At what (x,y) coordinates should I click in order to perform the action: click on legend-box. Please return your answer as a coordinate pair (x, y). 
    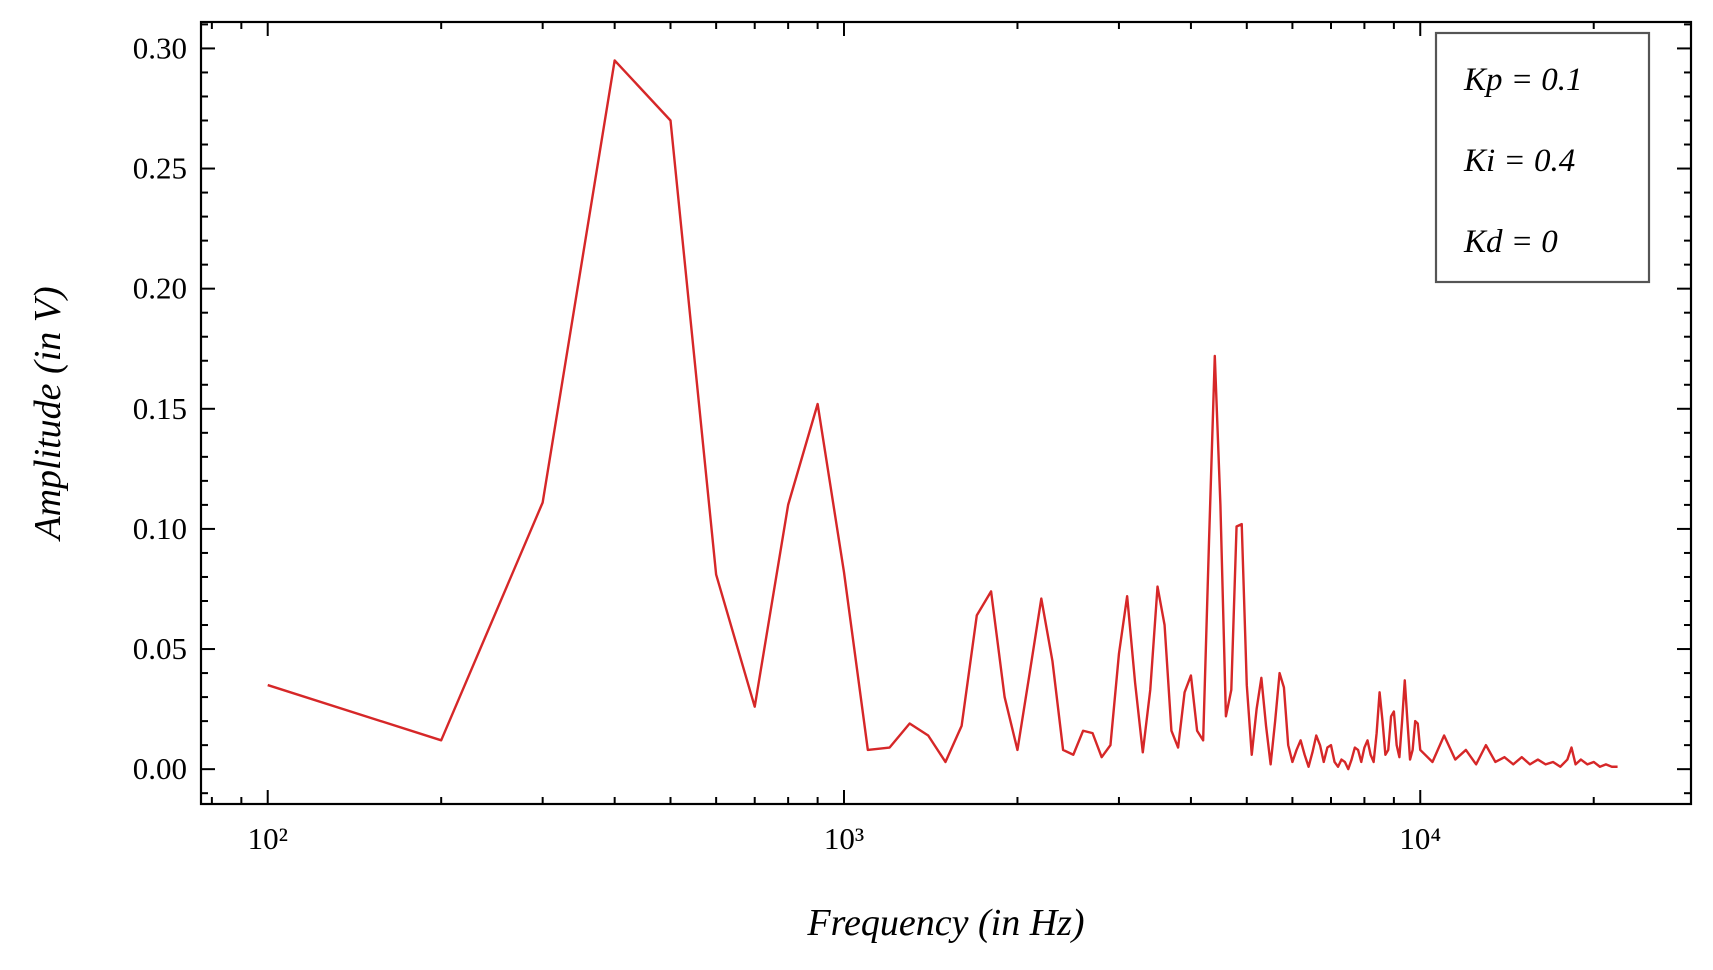
    Looking at the image, I should click on (1542, 157).